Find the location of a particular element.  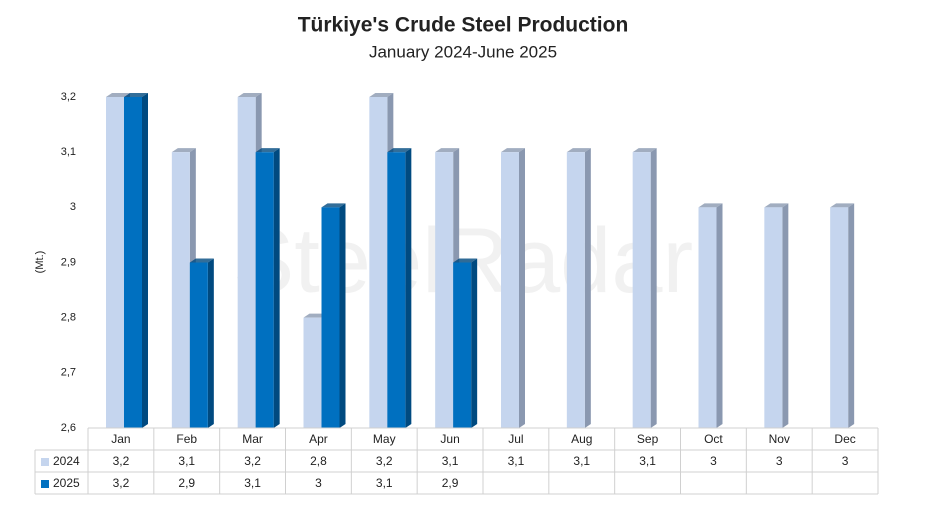

y-tick-label: 2,8 is located at coordinates (68, 318).